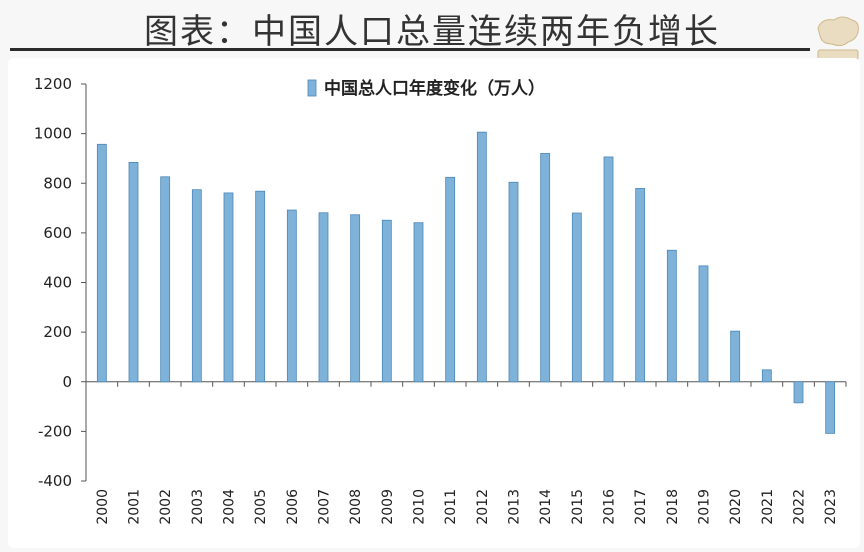 The width and height of the screenshot is (864, 552). What do you see at coordinates (610, 507) in the screenshot?
I see `x-tick-label: 2016` at bounding box center [610, 507].